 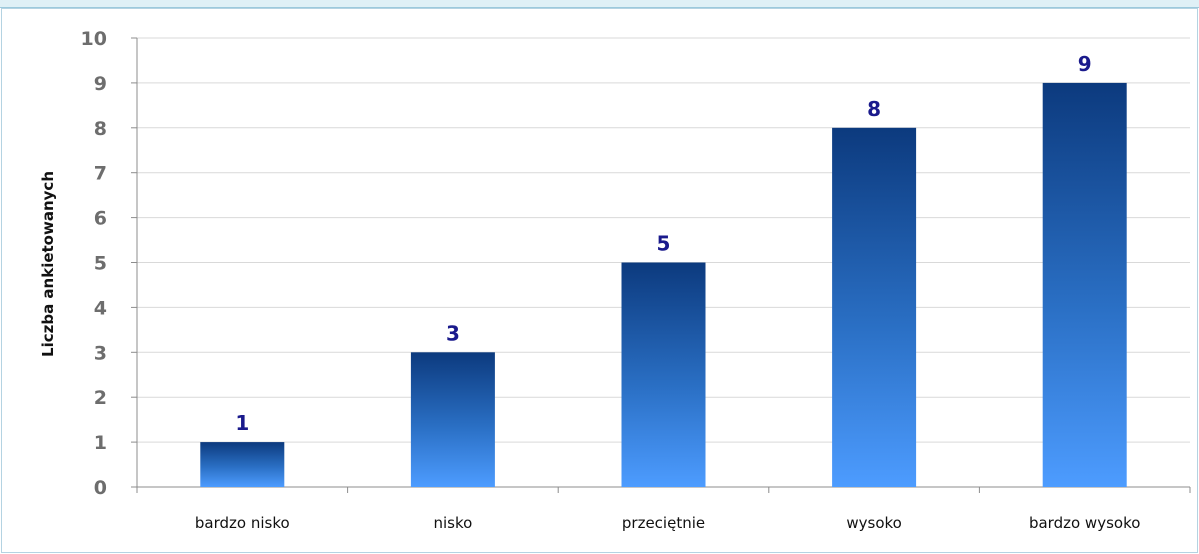 What do you see at coordinates (100, 398) in the screenshot?
I see `y-tick-label: 2` at bounding box center [100, 398].